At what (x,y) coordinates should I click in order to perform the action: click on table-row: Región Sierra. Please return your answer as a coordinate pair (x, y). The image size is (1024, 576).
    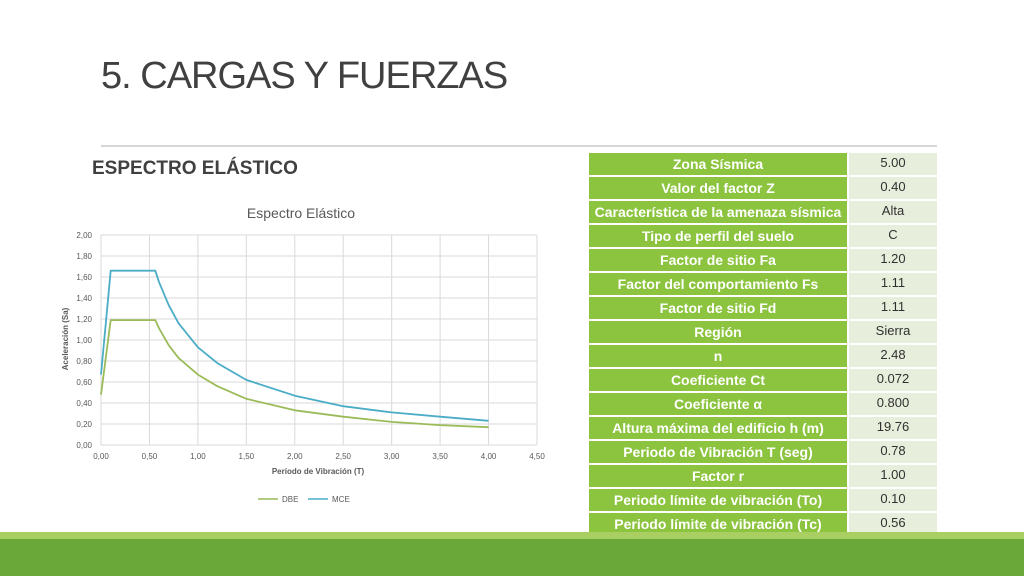
    Looking at the image, I should click on (763, 332).